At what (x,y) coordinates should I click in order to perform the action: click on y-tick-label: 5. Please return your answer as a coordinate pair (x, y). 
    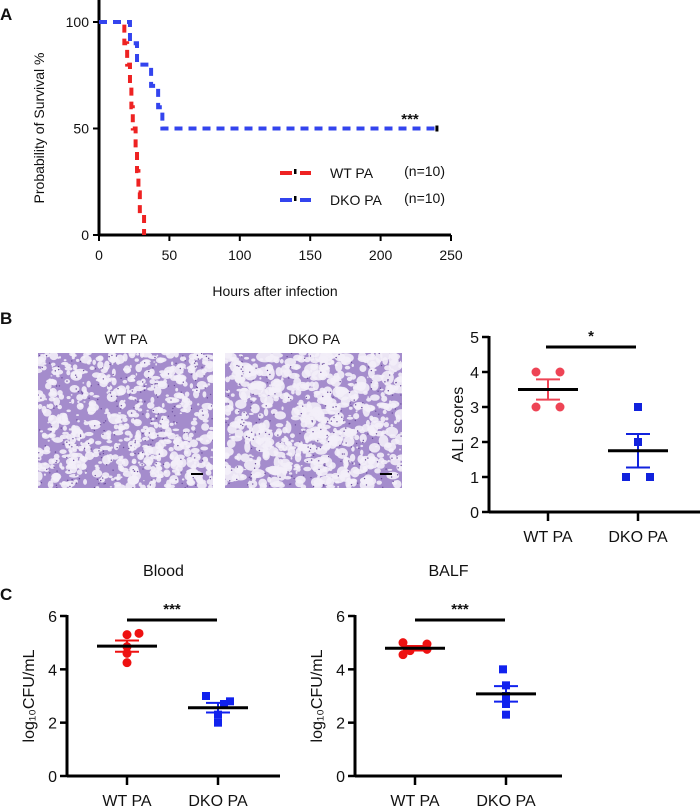
    Looking at the image, I should click on (474, 338).